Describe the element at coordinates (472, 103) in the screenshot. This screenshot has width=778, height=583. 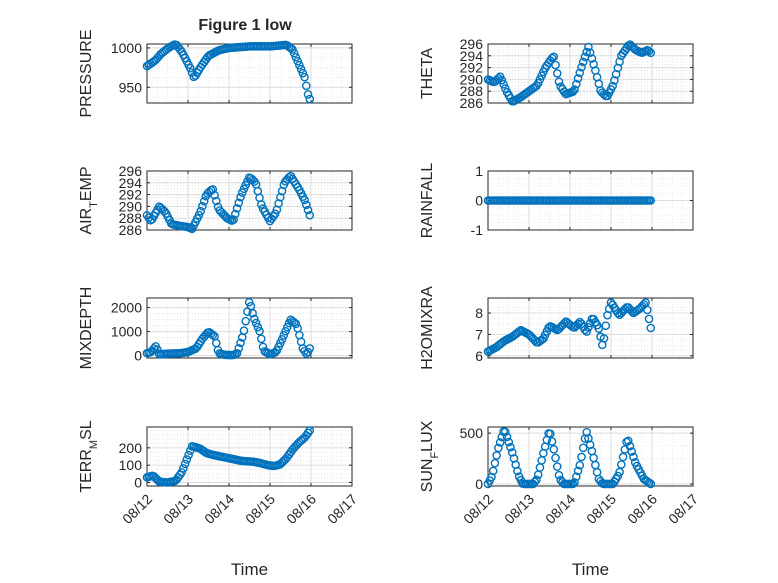
I see `y-tick-label: 286` at that location.